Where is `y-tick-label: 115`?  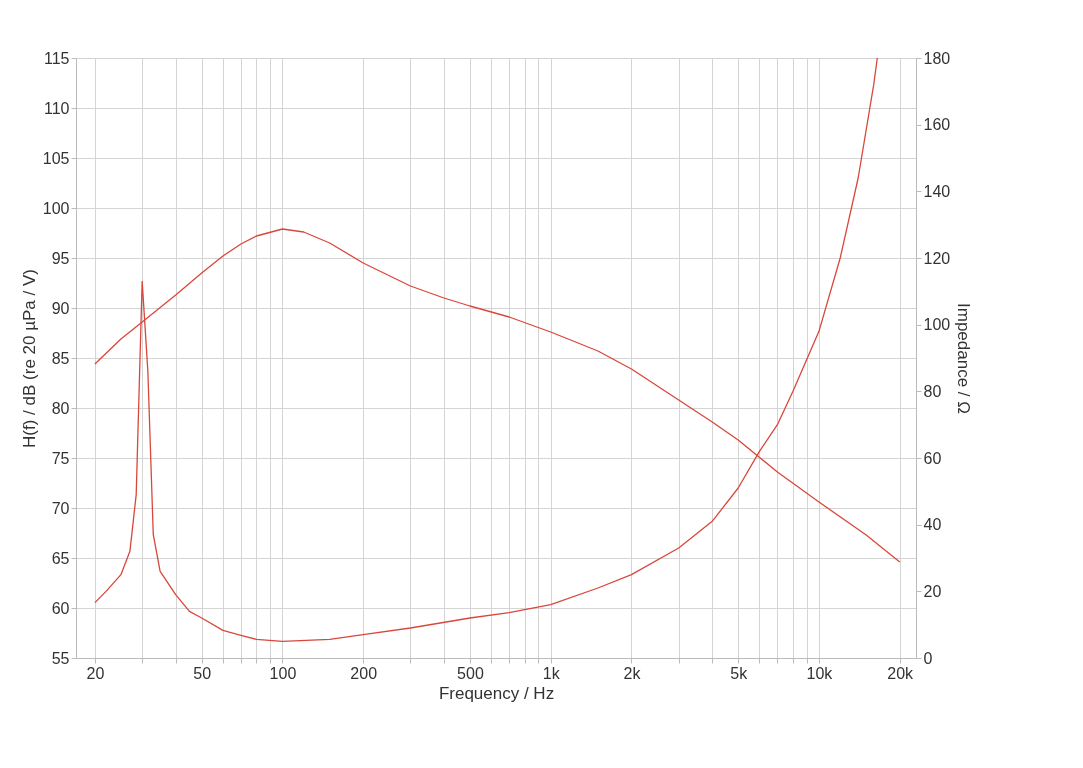
y-tick-label: 115 is located at coordinates (56, 58).